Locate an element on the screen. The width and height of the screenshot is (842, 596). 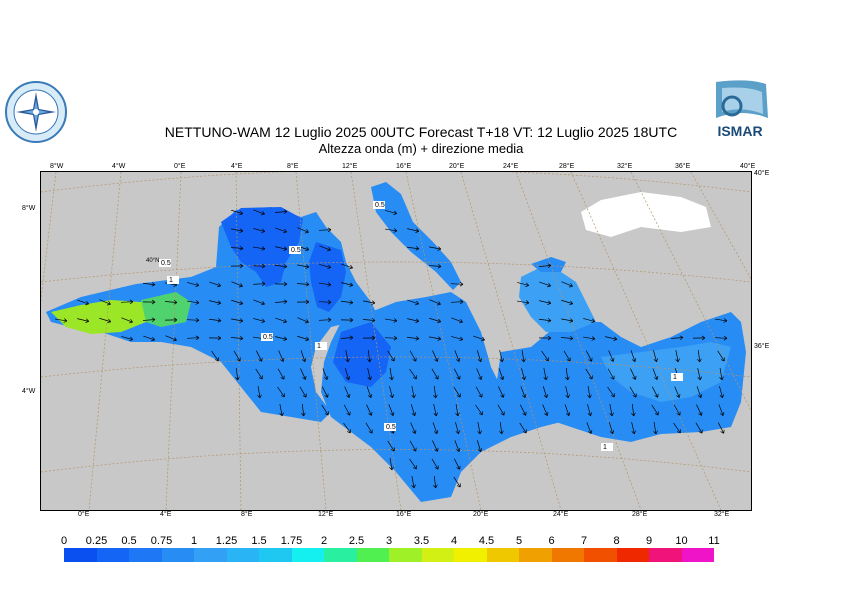
legend-label: 1.75 is located at coordinates (291, 541).